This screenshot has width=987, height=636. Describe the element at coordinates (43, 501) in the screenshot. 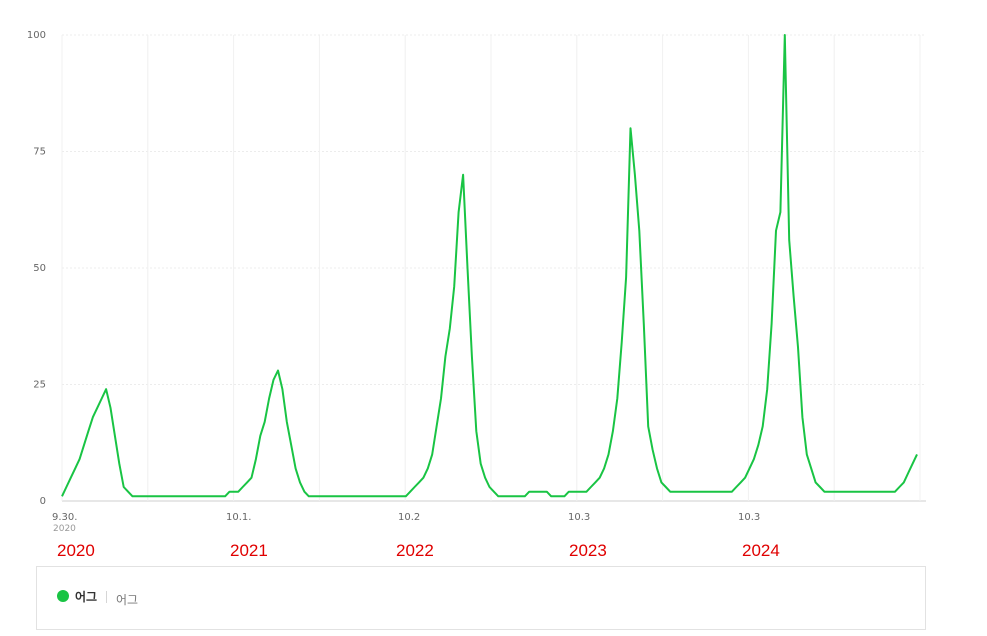

I see `y-tick-label: 0` at that location.